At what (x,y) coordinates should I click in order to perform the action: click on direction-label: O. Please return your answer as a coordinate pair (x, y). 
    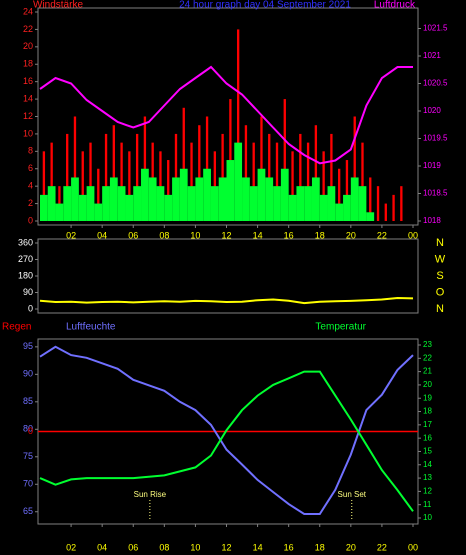
    Looking at the image, I should click on (440, 292).